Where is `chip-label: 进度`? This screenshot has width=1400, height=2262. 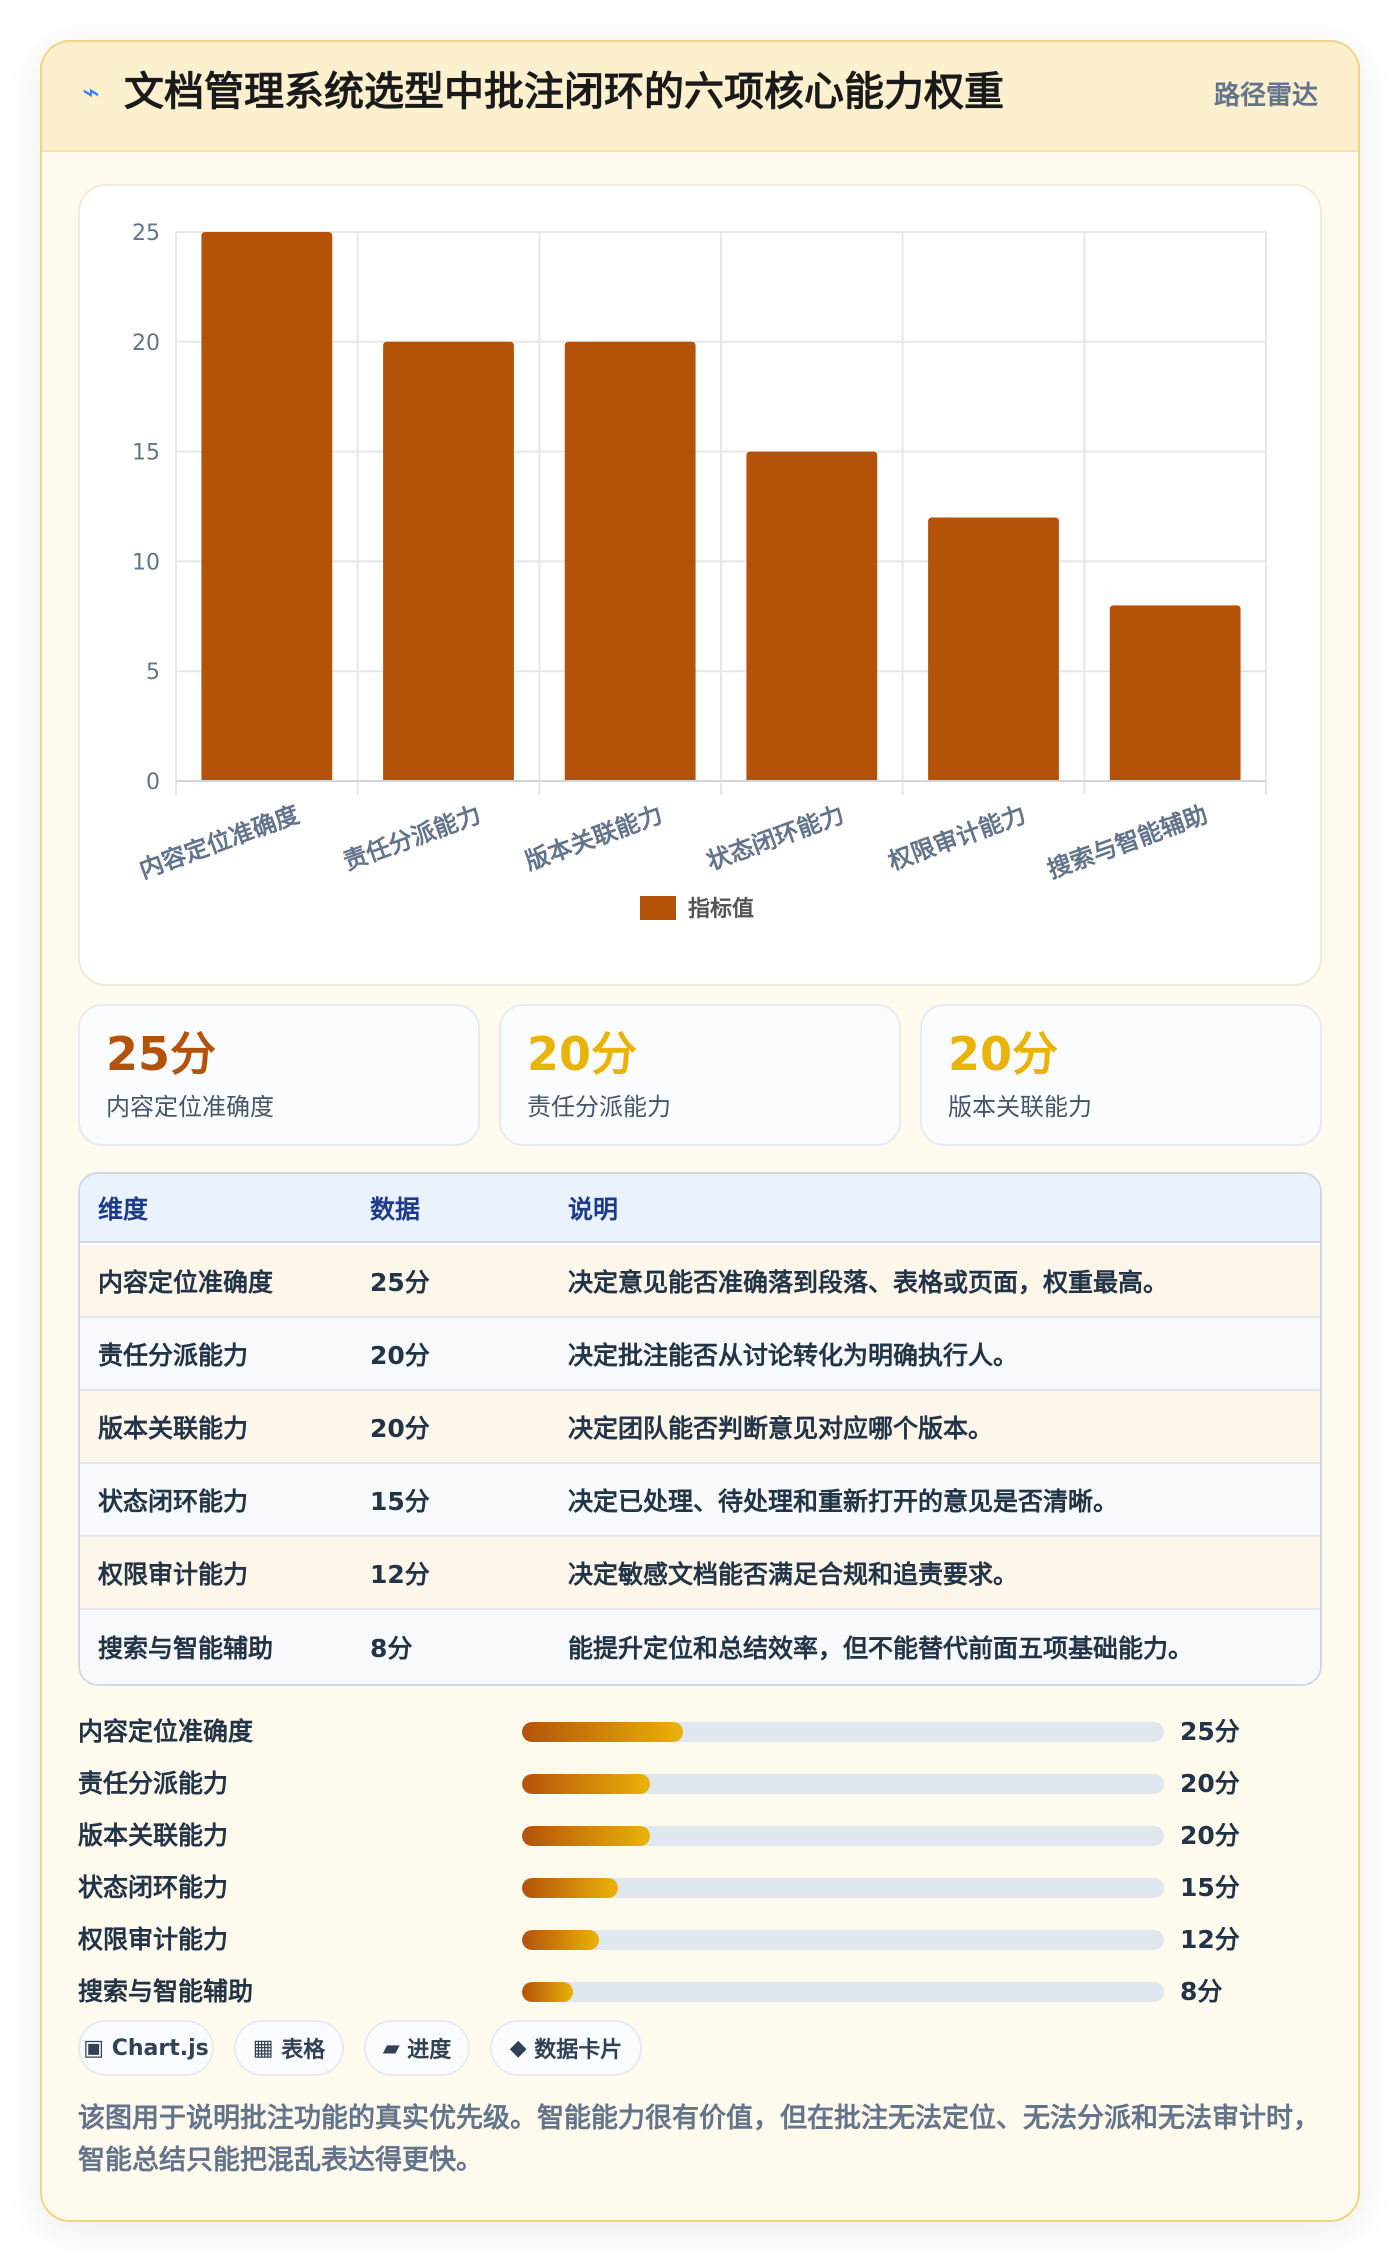
chip-label: 进度 is located at coordinates (429, 2050).